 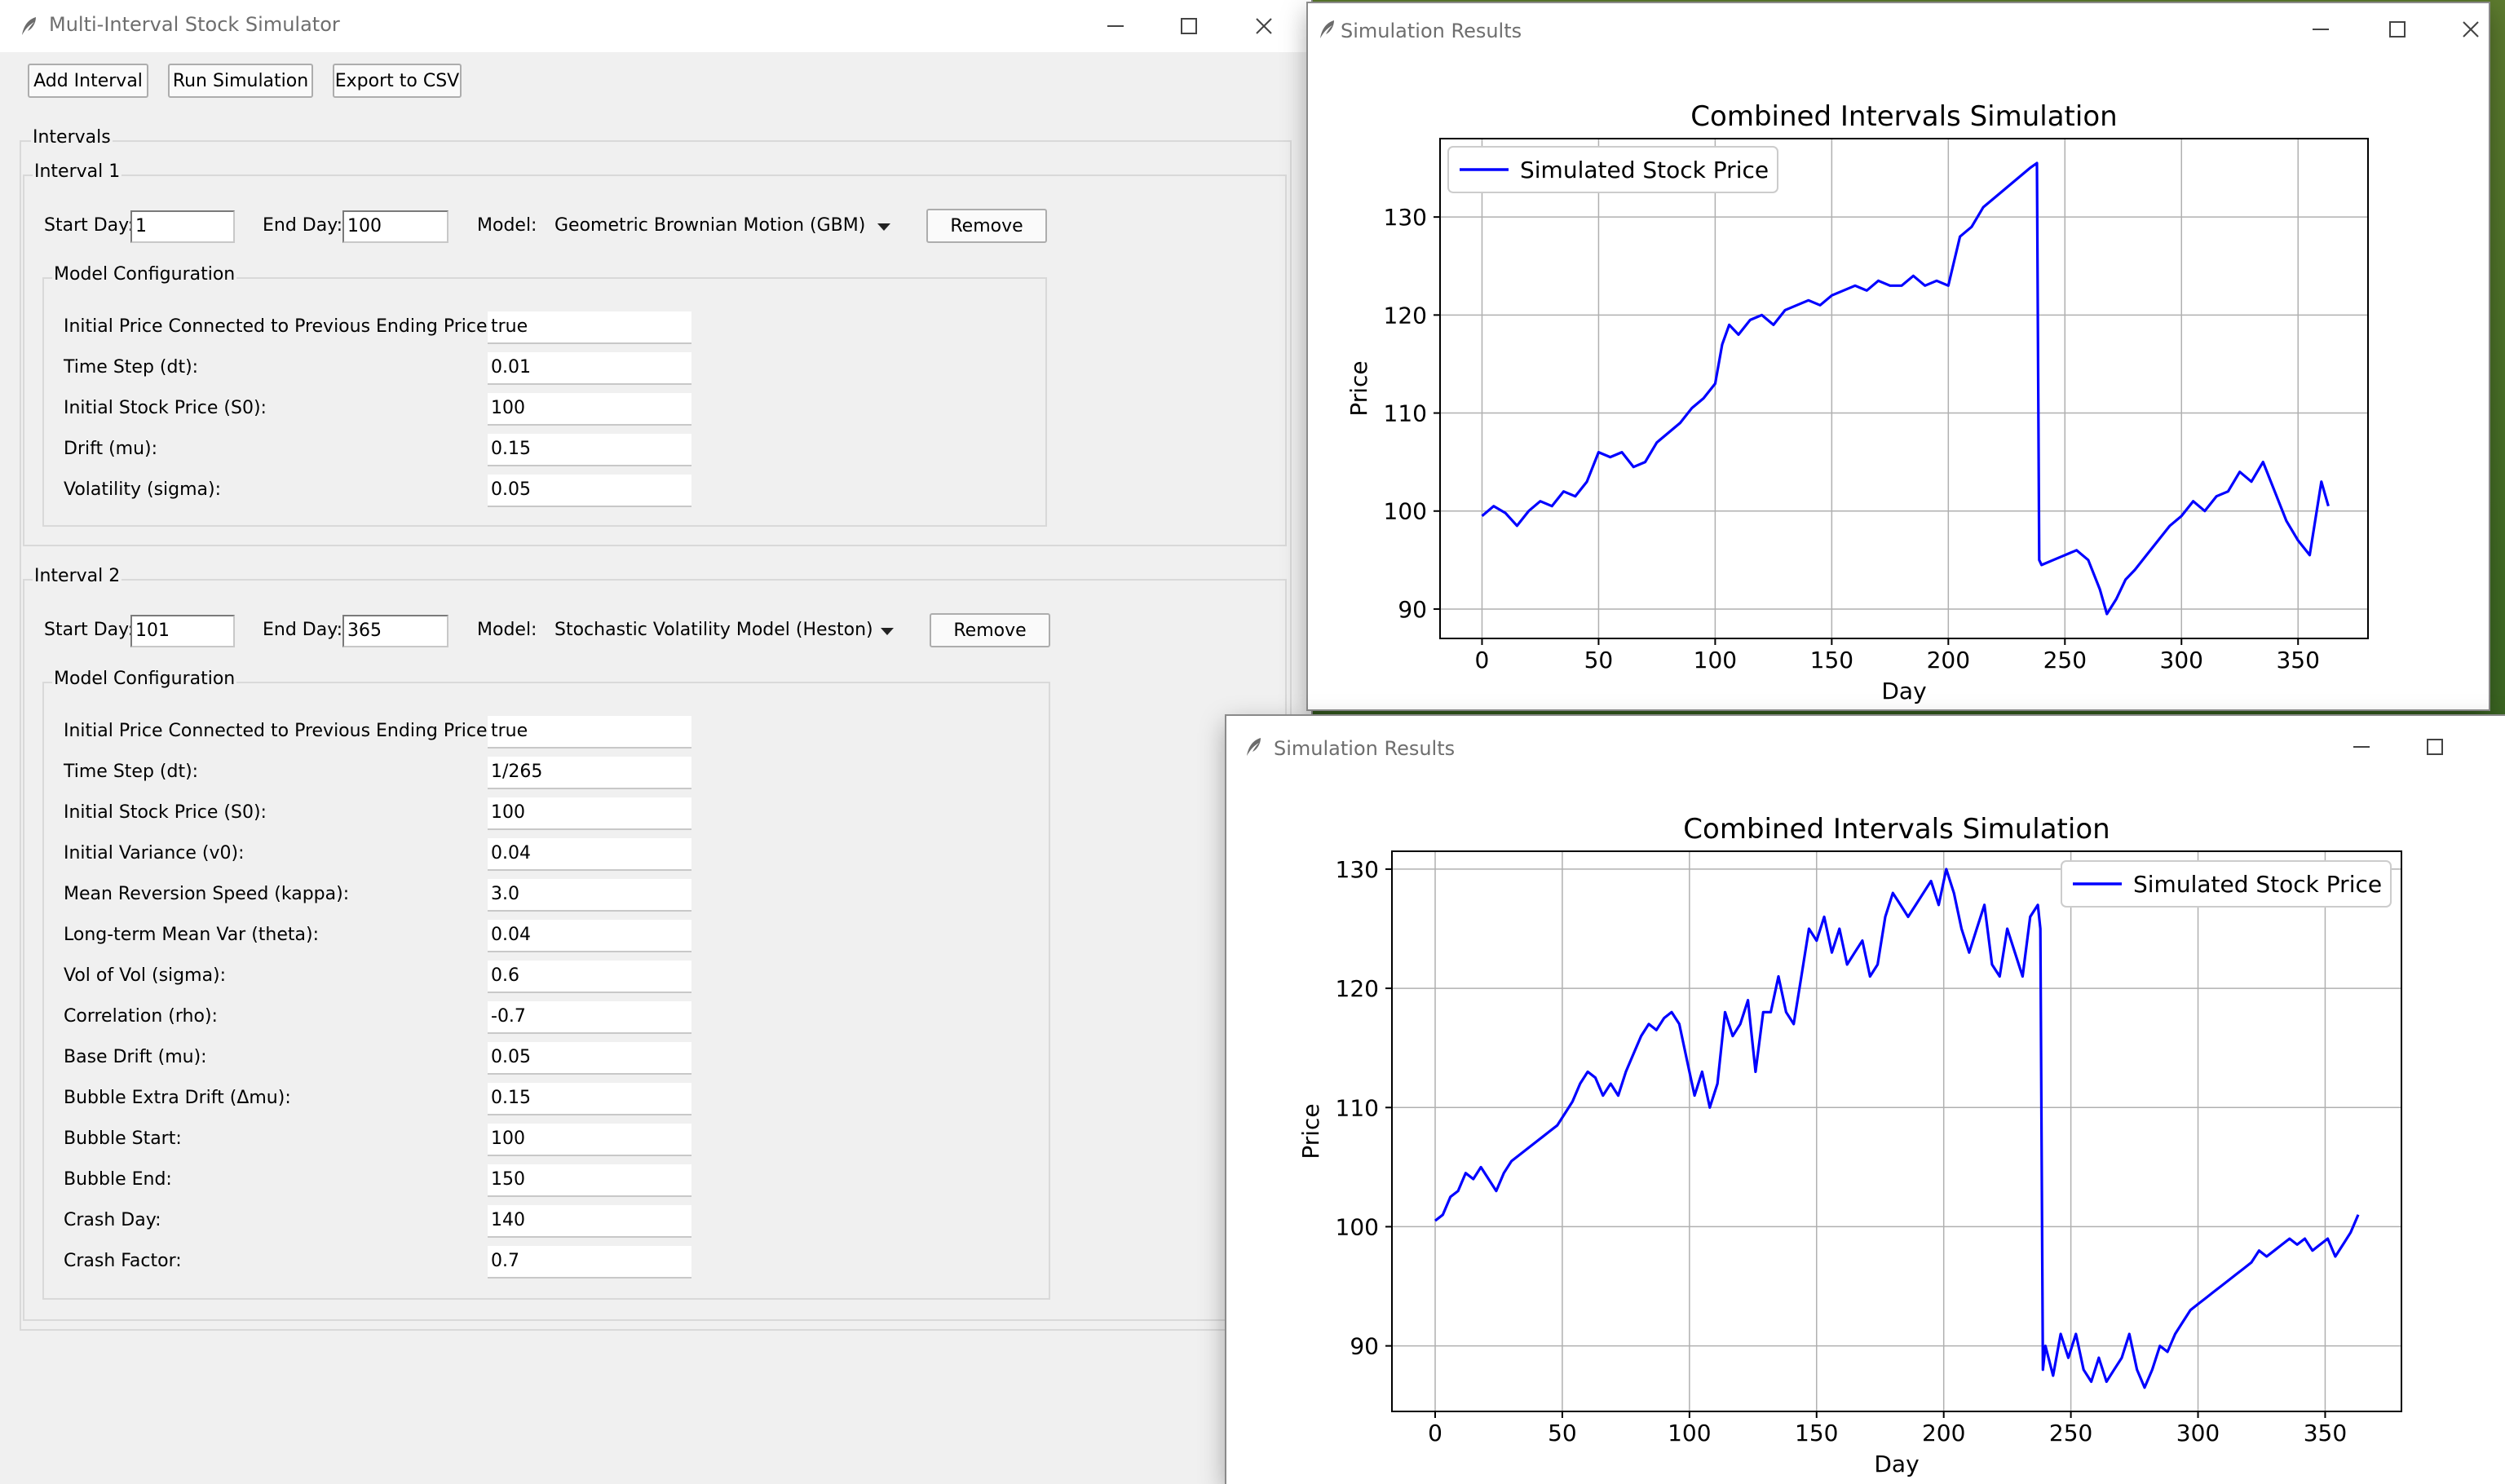 What do you see at coordinates (77, 171) in the screenshot?
I see `interval-1-title: Interval 1` at bounding box center [77, 171].